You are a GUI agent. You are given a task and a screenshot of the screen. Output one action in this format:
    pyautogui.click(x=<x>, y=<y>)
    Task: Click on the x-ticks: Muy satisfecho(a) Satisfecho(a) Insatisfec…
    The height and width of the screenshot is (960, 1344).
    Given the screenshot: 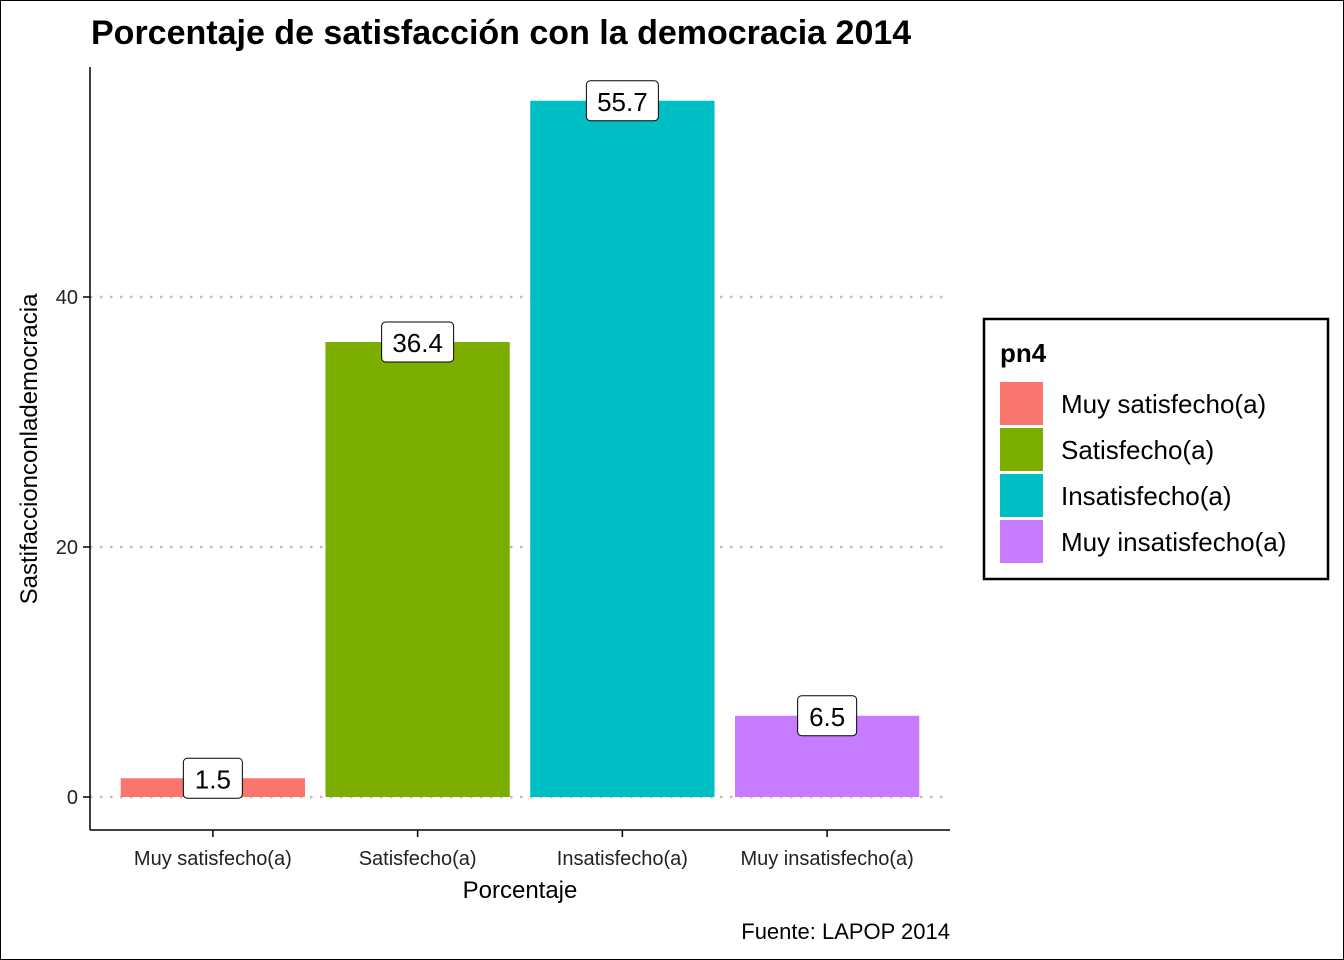 What is the action you would take?
    pyautogui.click(x=524, y=850)
    